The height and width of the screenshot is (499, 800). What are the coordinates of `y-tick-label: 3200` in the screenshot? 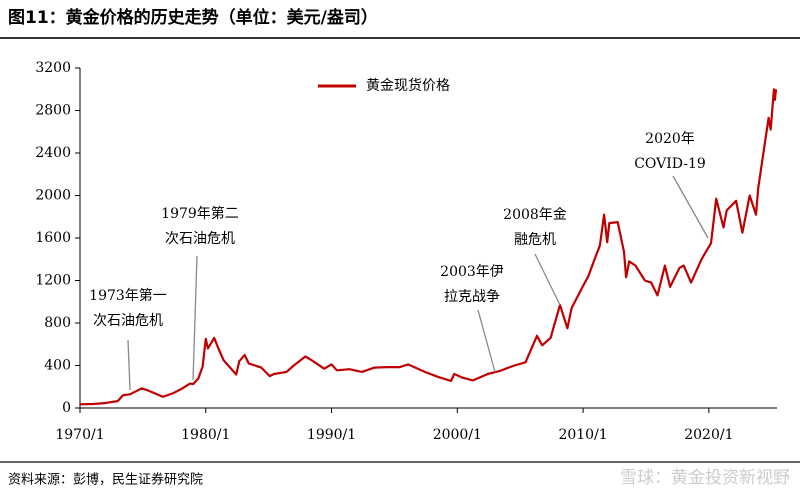 It's located at (53, 68).